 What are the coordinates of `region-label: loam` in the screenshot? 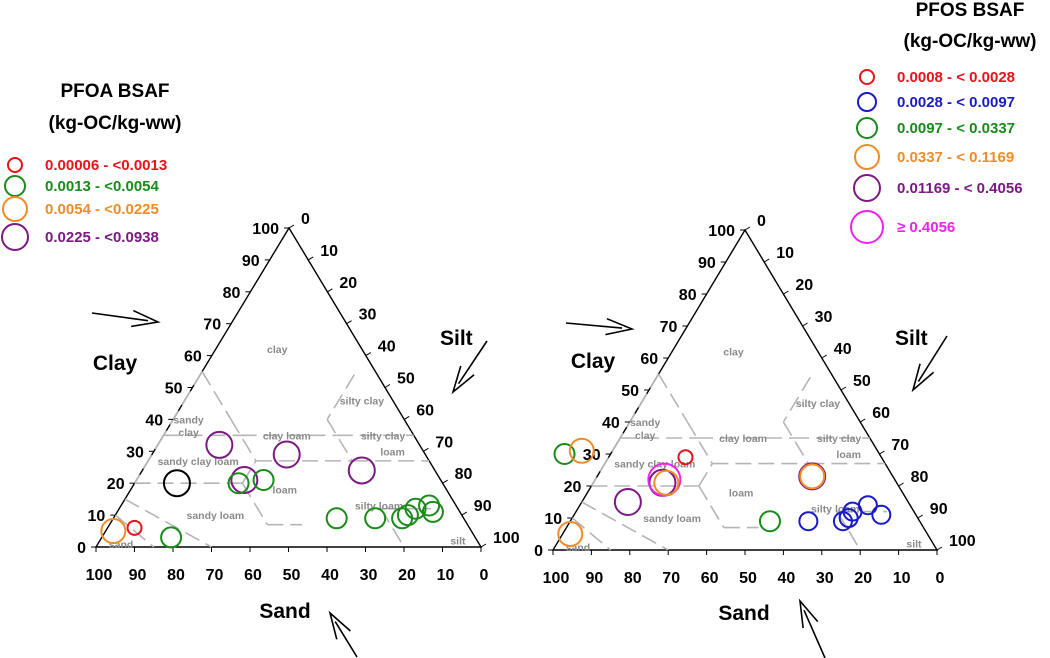 It's located at (284, 491).